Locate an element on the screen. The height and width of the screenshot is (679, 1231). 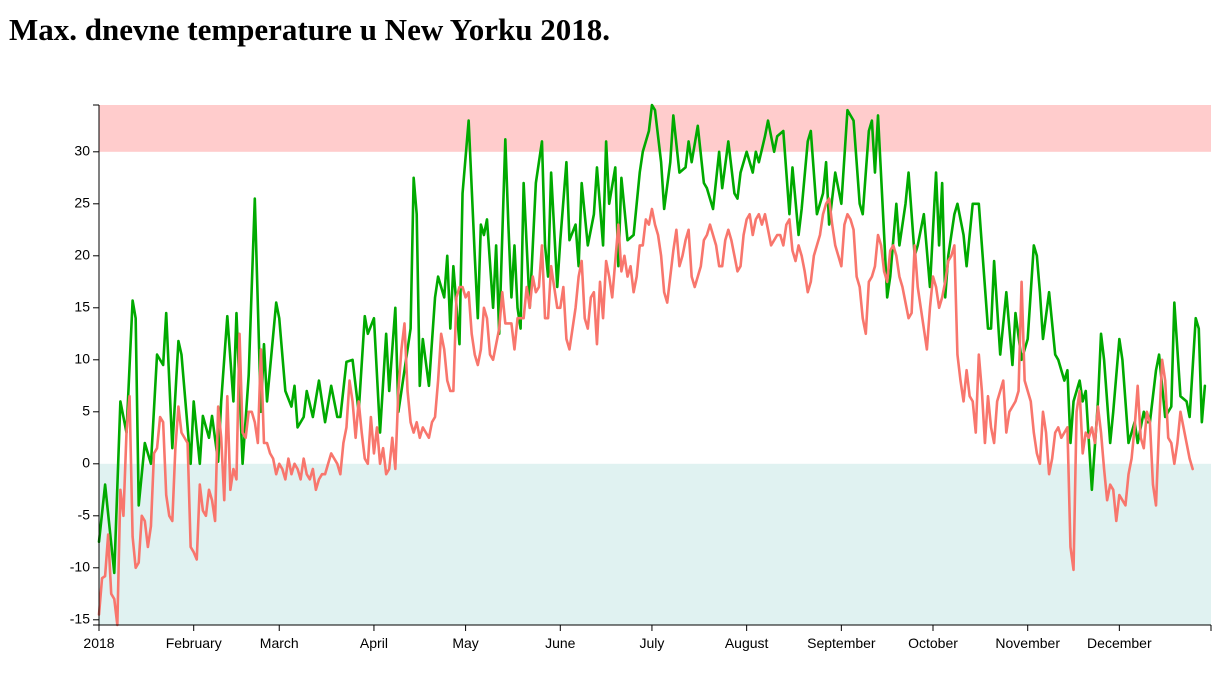
y-tick-label: -5 is located at coordinates (84, 515).